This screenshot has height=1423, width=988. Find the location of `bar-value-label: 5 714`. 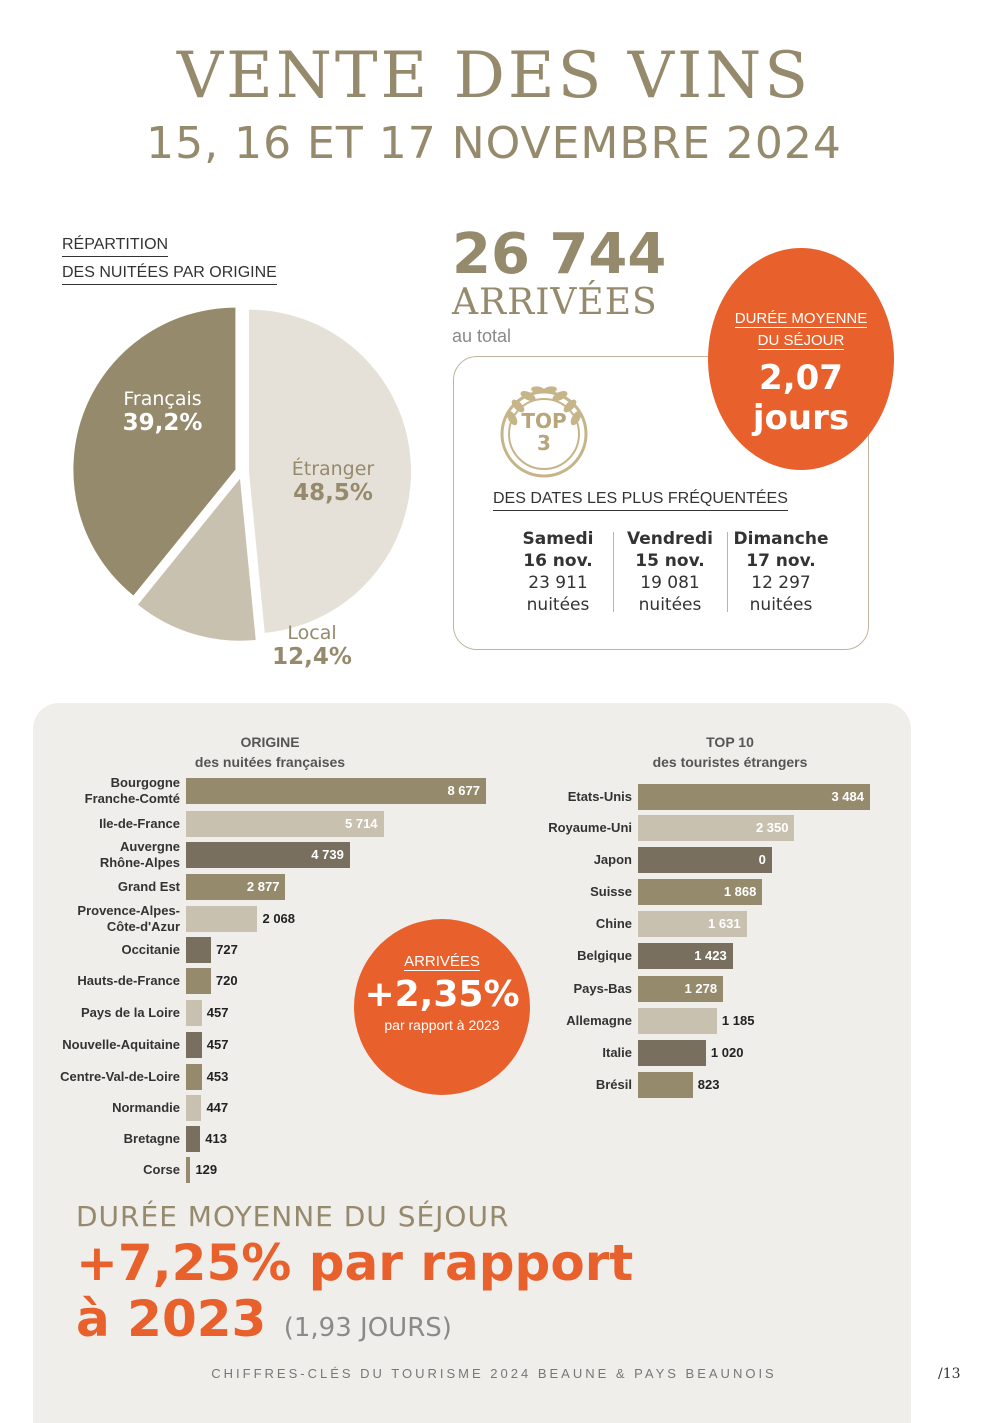

bar-value-label: 5 714 is located at coordinates (361, 823).